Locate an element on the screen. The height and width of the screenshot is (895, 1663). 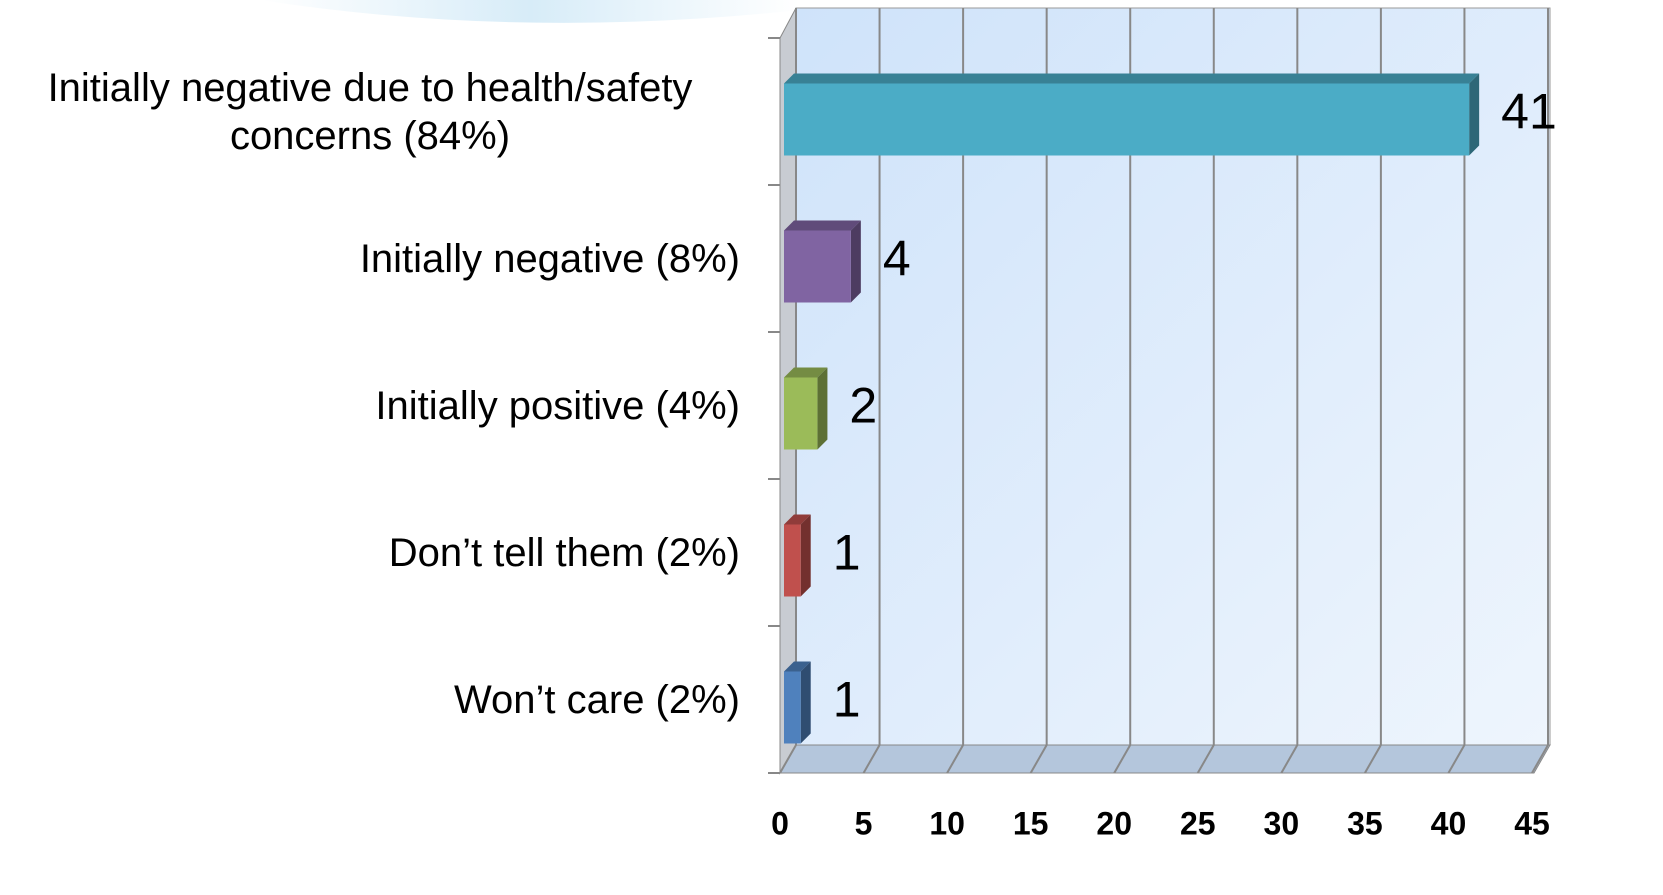
y-tick-label: Initially negative (8%) is located at coordinates (550, 259).